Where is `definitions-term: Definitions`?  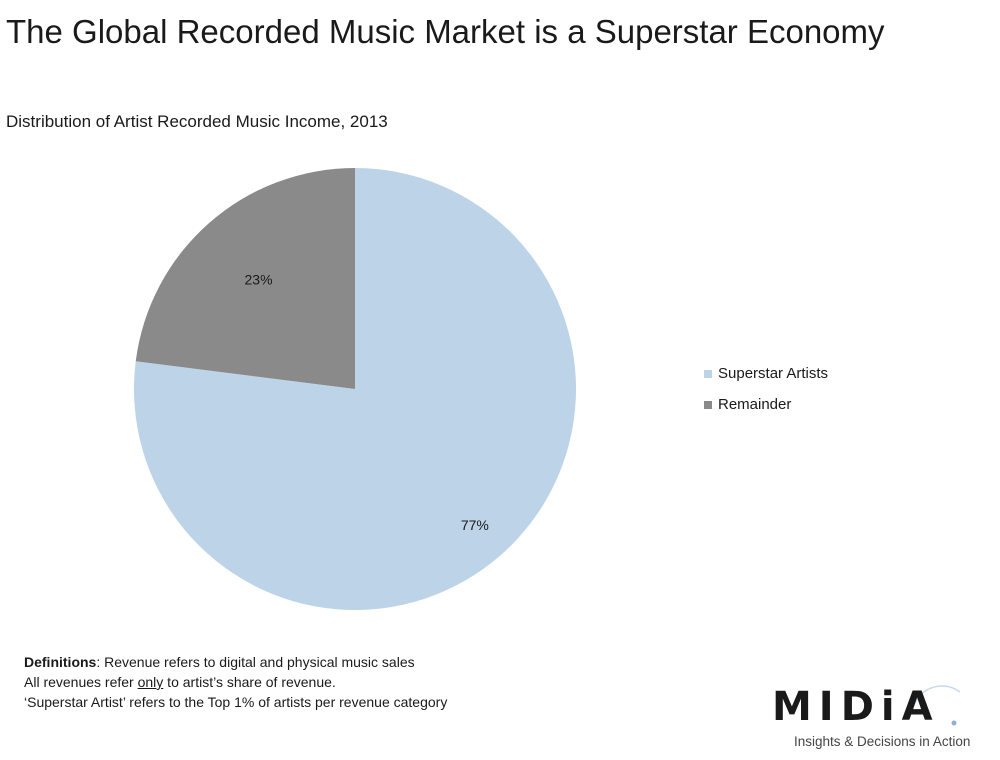
definitions-term: Definitions is located at coordinates (60, 662).